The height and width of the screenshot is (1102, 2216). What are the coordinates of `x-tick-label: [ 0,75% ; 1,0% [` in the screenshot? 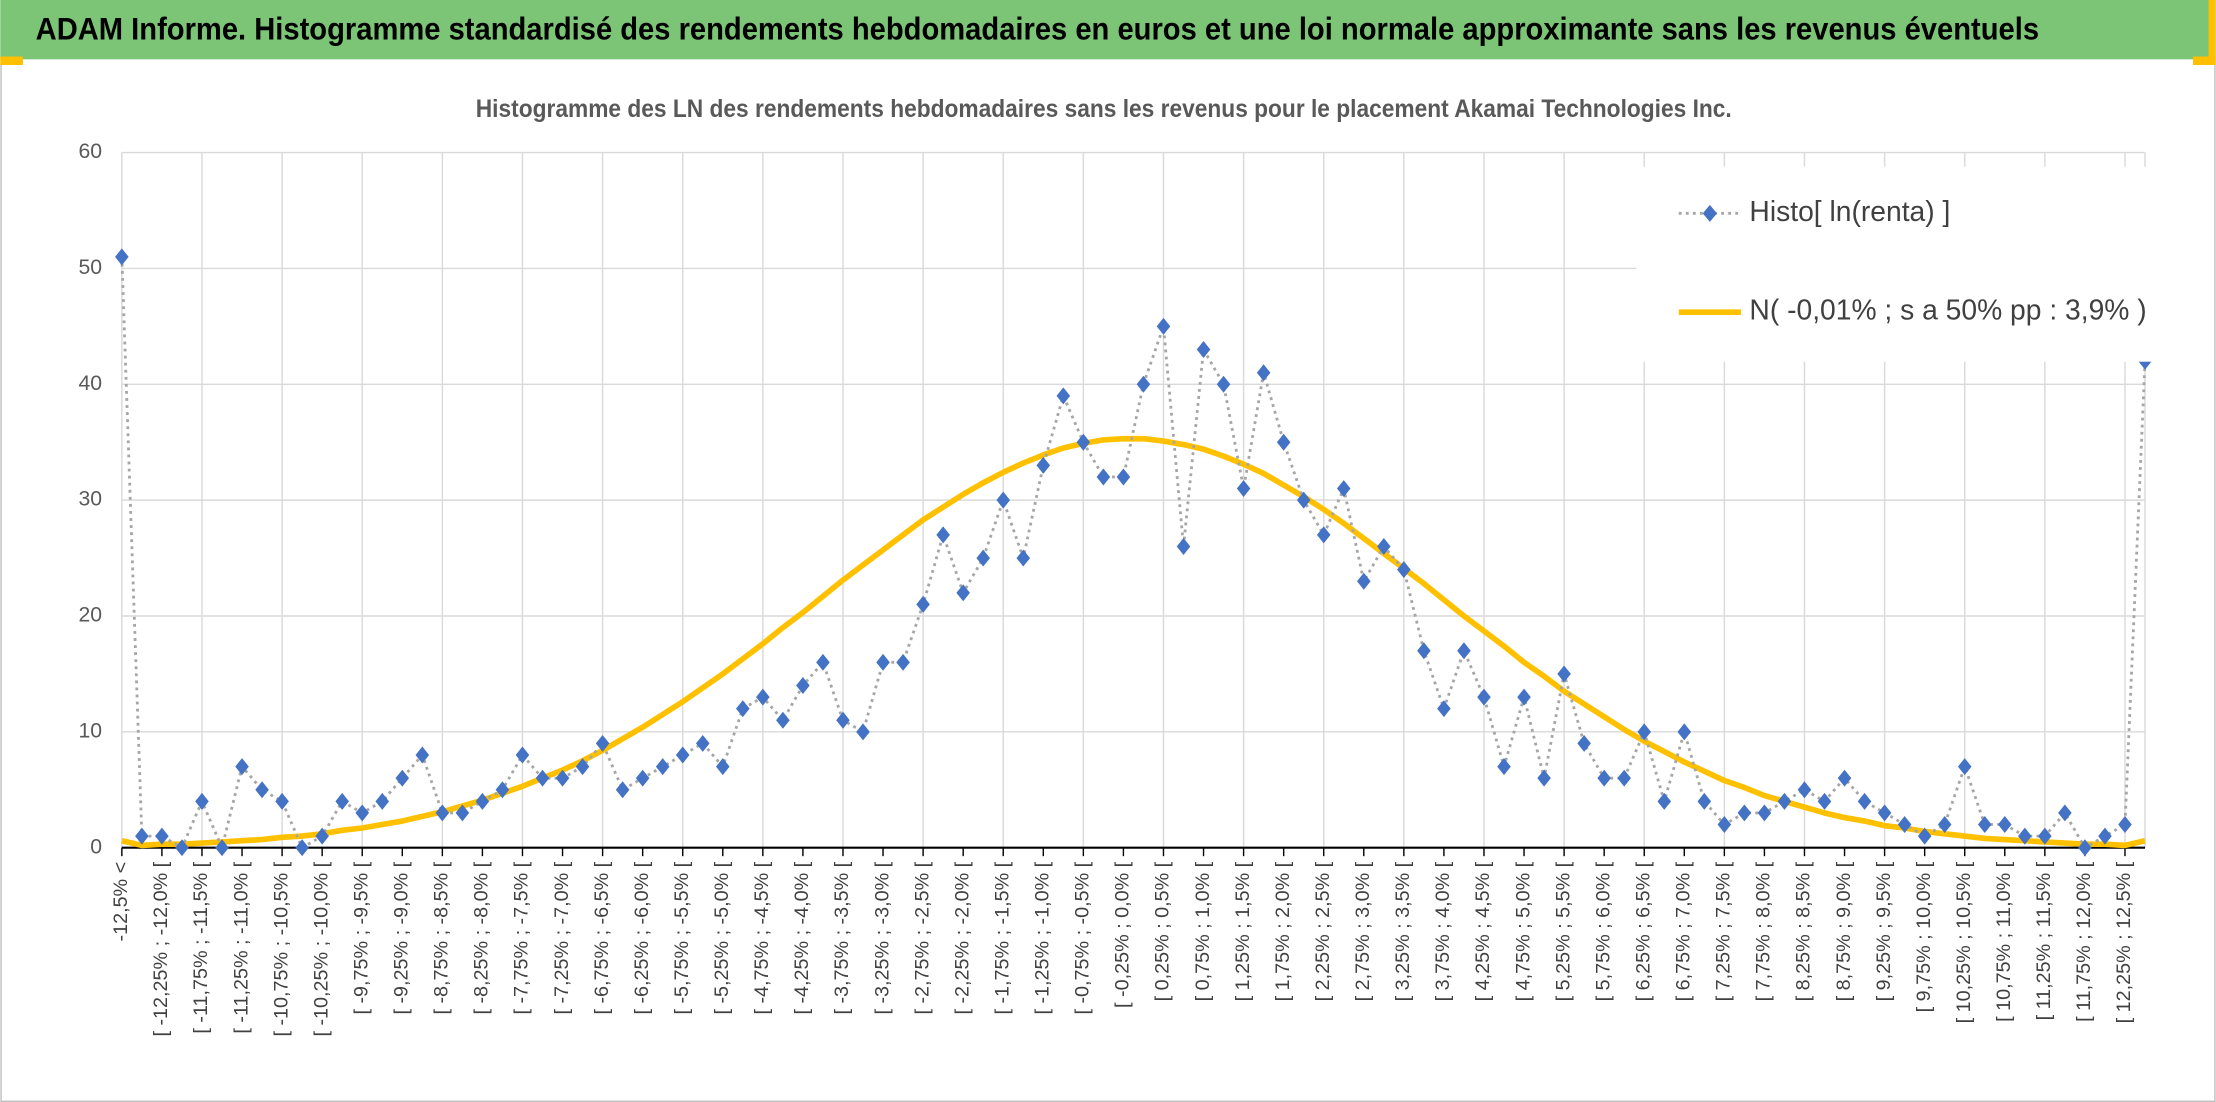 It's located at (1203, 931).